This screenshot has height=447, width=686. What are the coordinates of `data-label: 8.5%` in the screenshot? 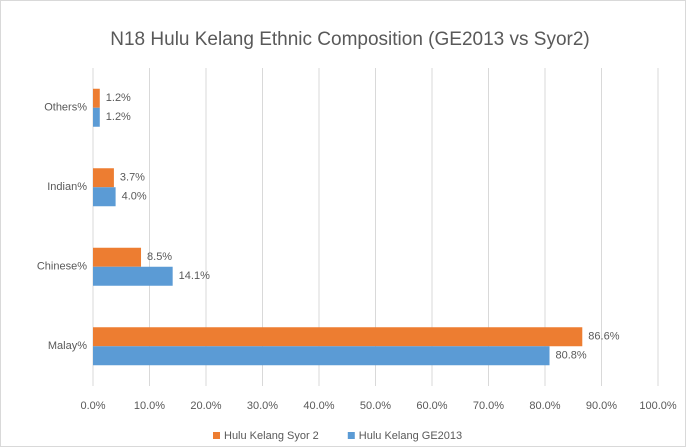 It's located at (159, 257).